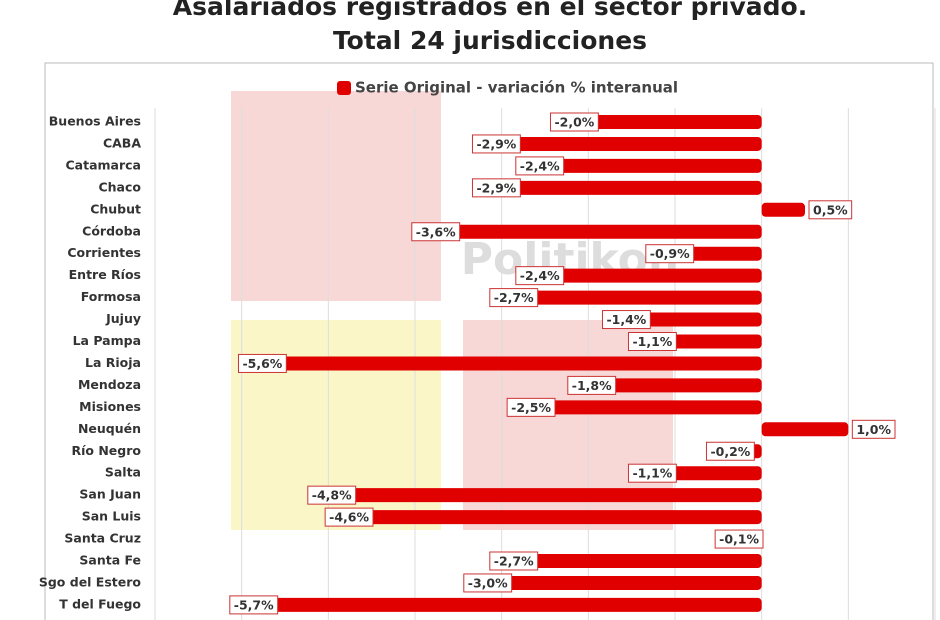  I want to click on value-label: -1,8%, so click(592, 385).